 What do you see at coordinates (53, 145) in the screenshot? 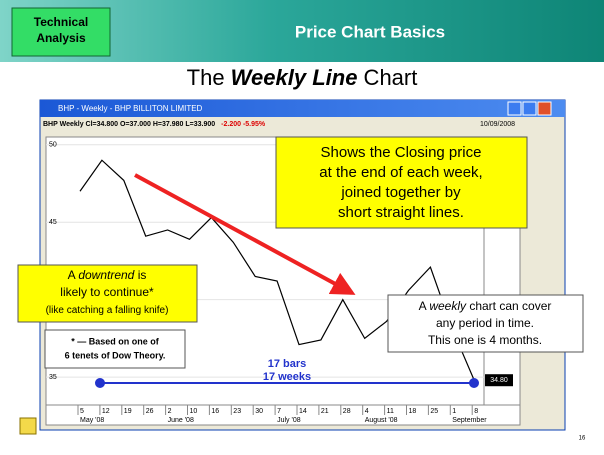
I see `y-tick-label: 50` at bounding box center [53, 145].